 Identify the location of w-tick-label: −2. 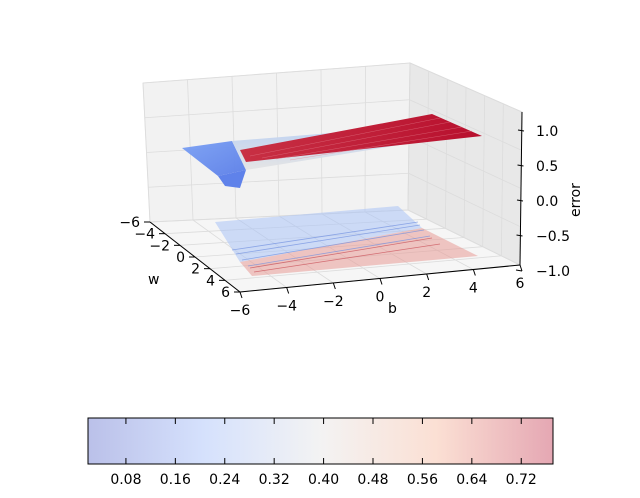
(159, 246).